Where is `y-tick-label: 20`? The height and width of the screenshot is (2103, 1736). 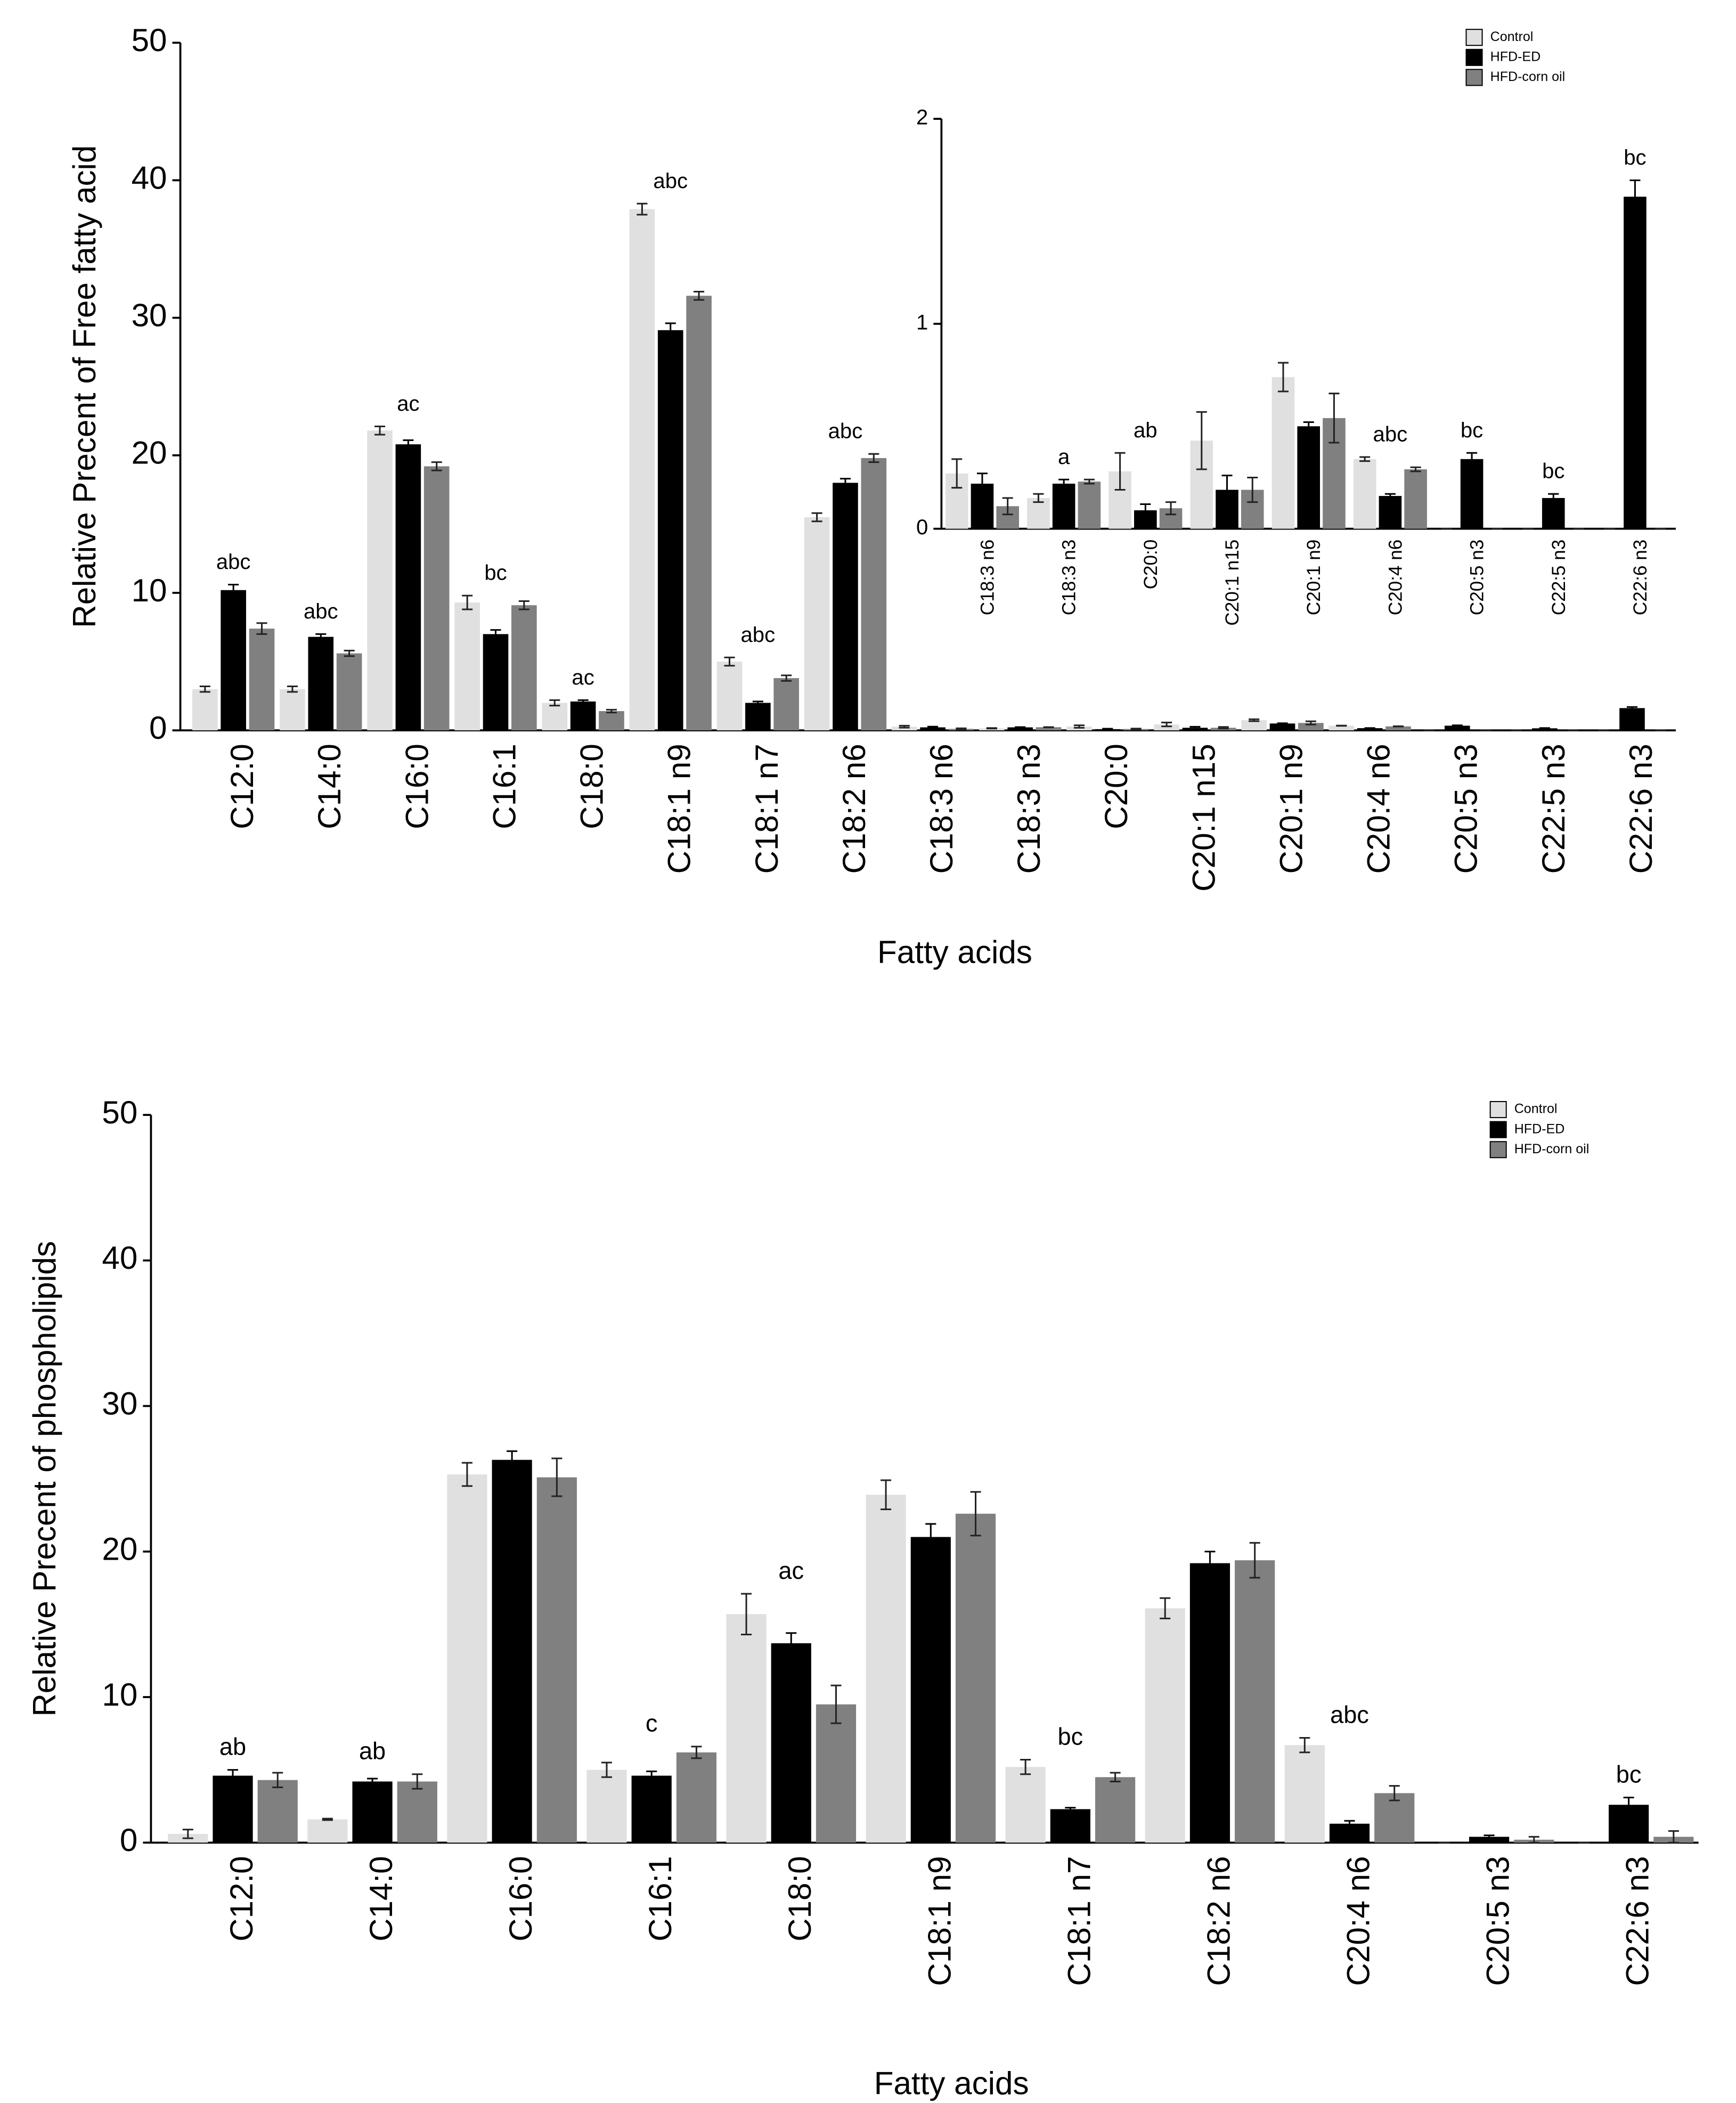 y-tick-label: 20 is located at coordinates (149, 453).